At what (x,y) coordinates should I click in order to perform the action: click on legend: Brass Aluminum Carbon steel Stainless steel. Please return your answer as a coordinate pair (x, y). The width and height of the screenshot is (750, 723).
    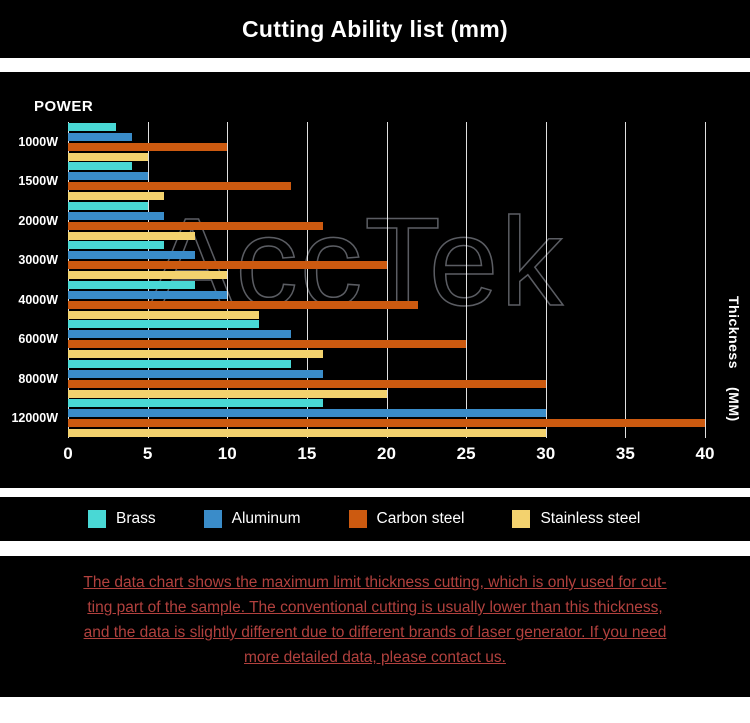
    Looking at the image, I should click on (375, 519).